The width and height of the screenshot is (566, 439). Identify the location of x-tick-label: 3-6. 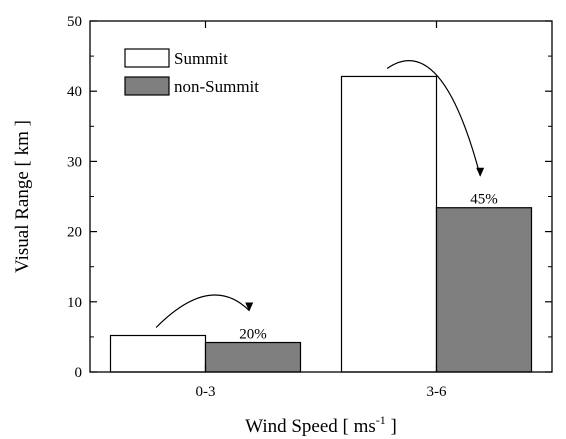
(437, 392).